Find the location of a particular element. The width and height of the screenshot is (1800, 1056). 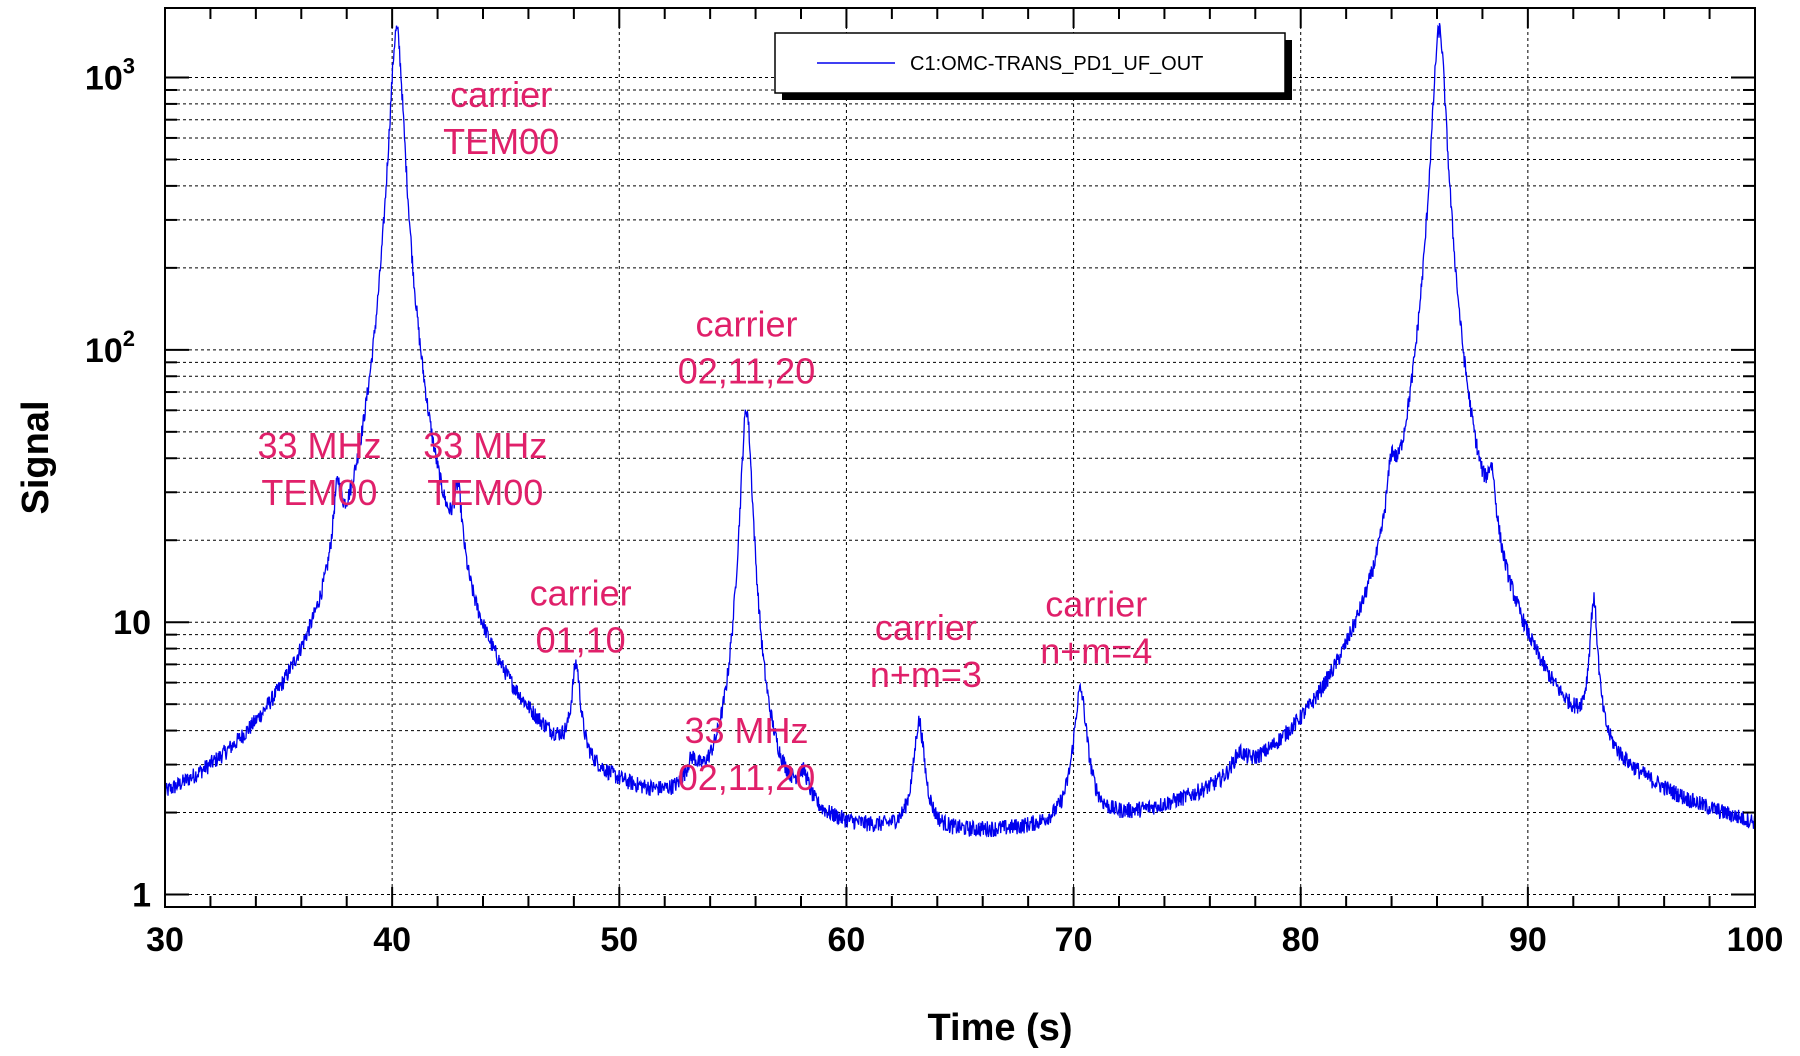

peak-annotation: carrier TEM00 is located at coordinates (501, 118).